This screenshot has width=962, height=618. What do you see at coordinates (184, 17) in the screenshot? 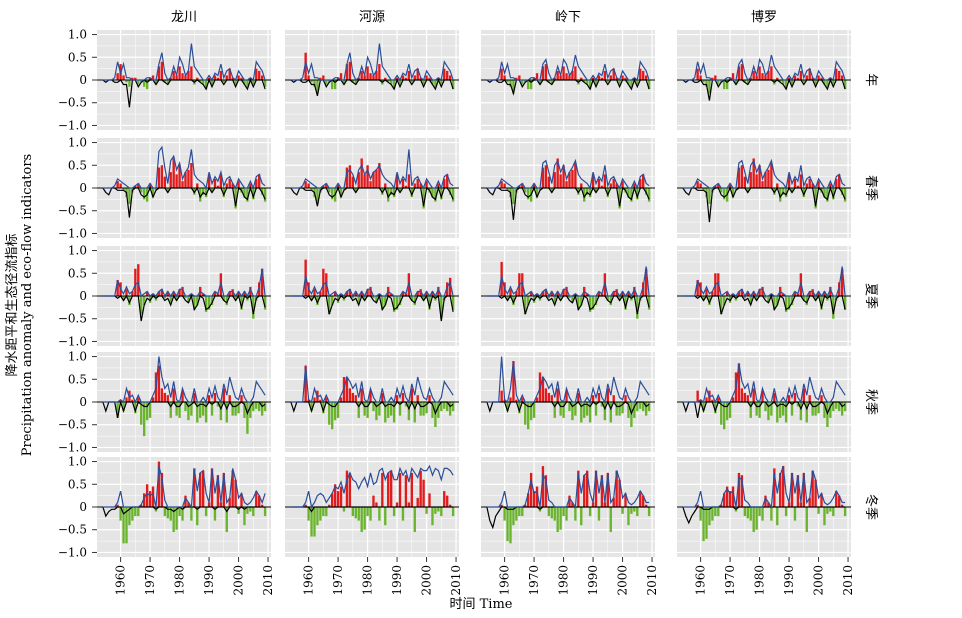
I see `column-strip-label: 龙川` at bounding box center [184, 17].